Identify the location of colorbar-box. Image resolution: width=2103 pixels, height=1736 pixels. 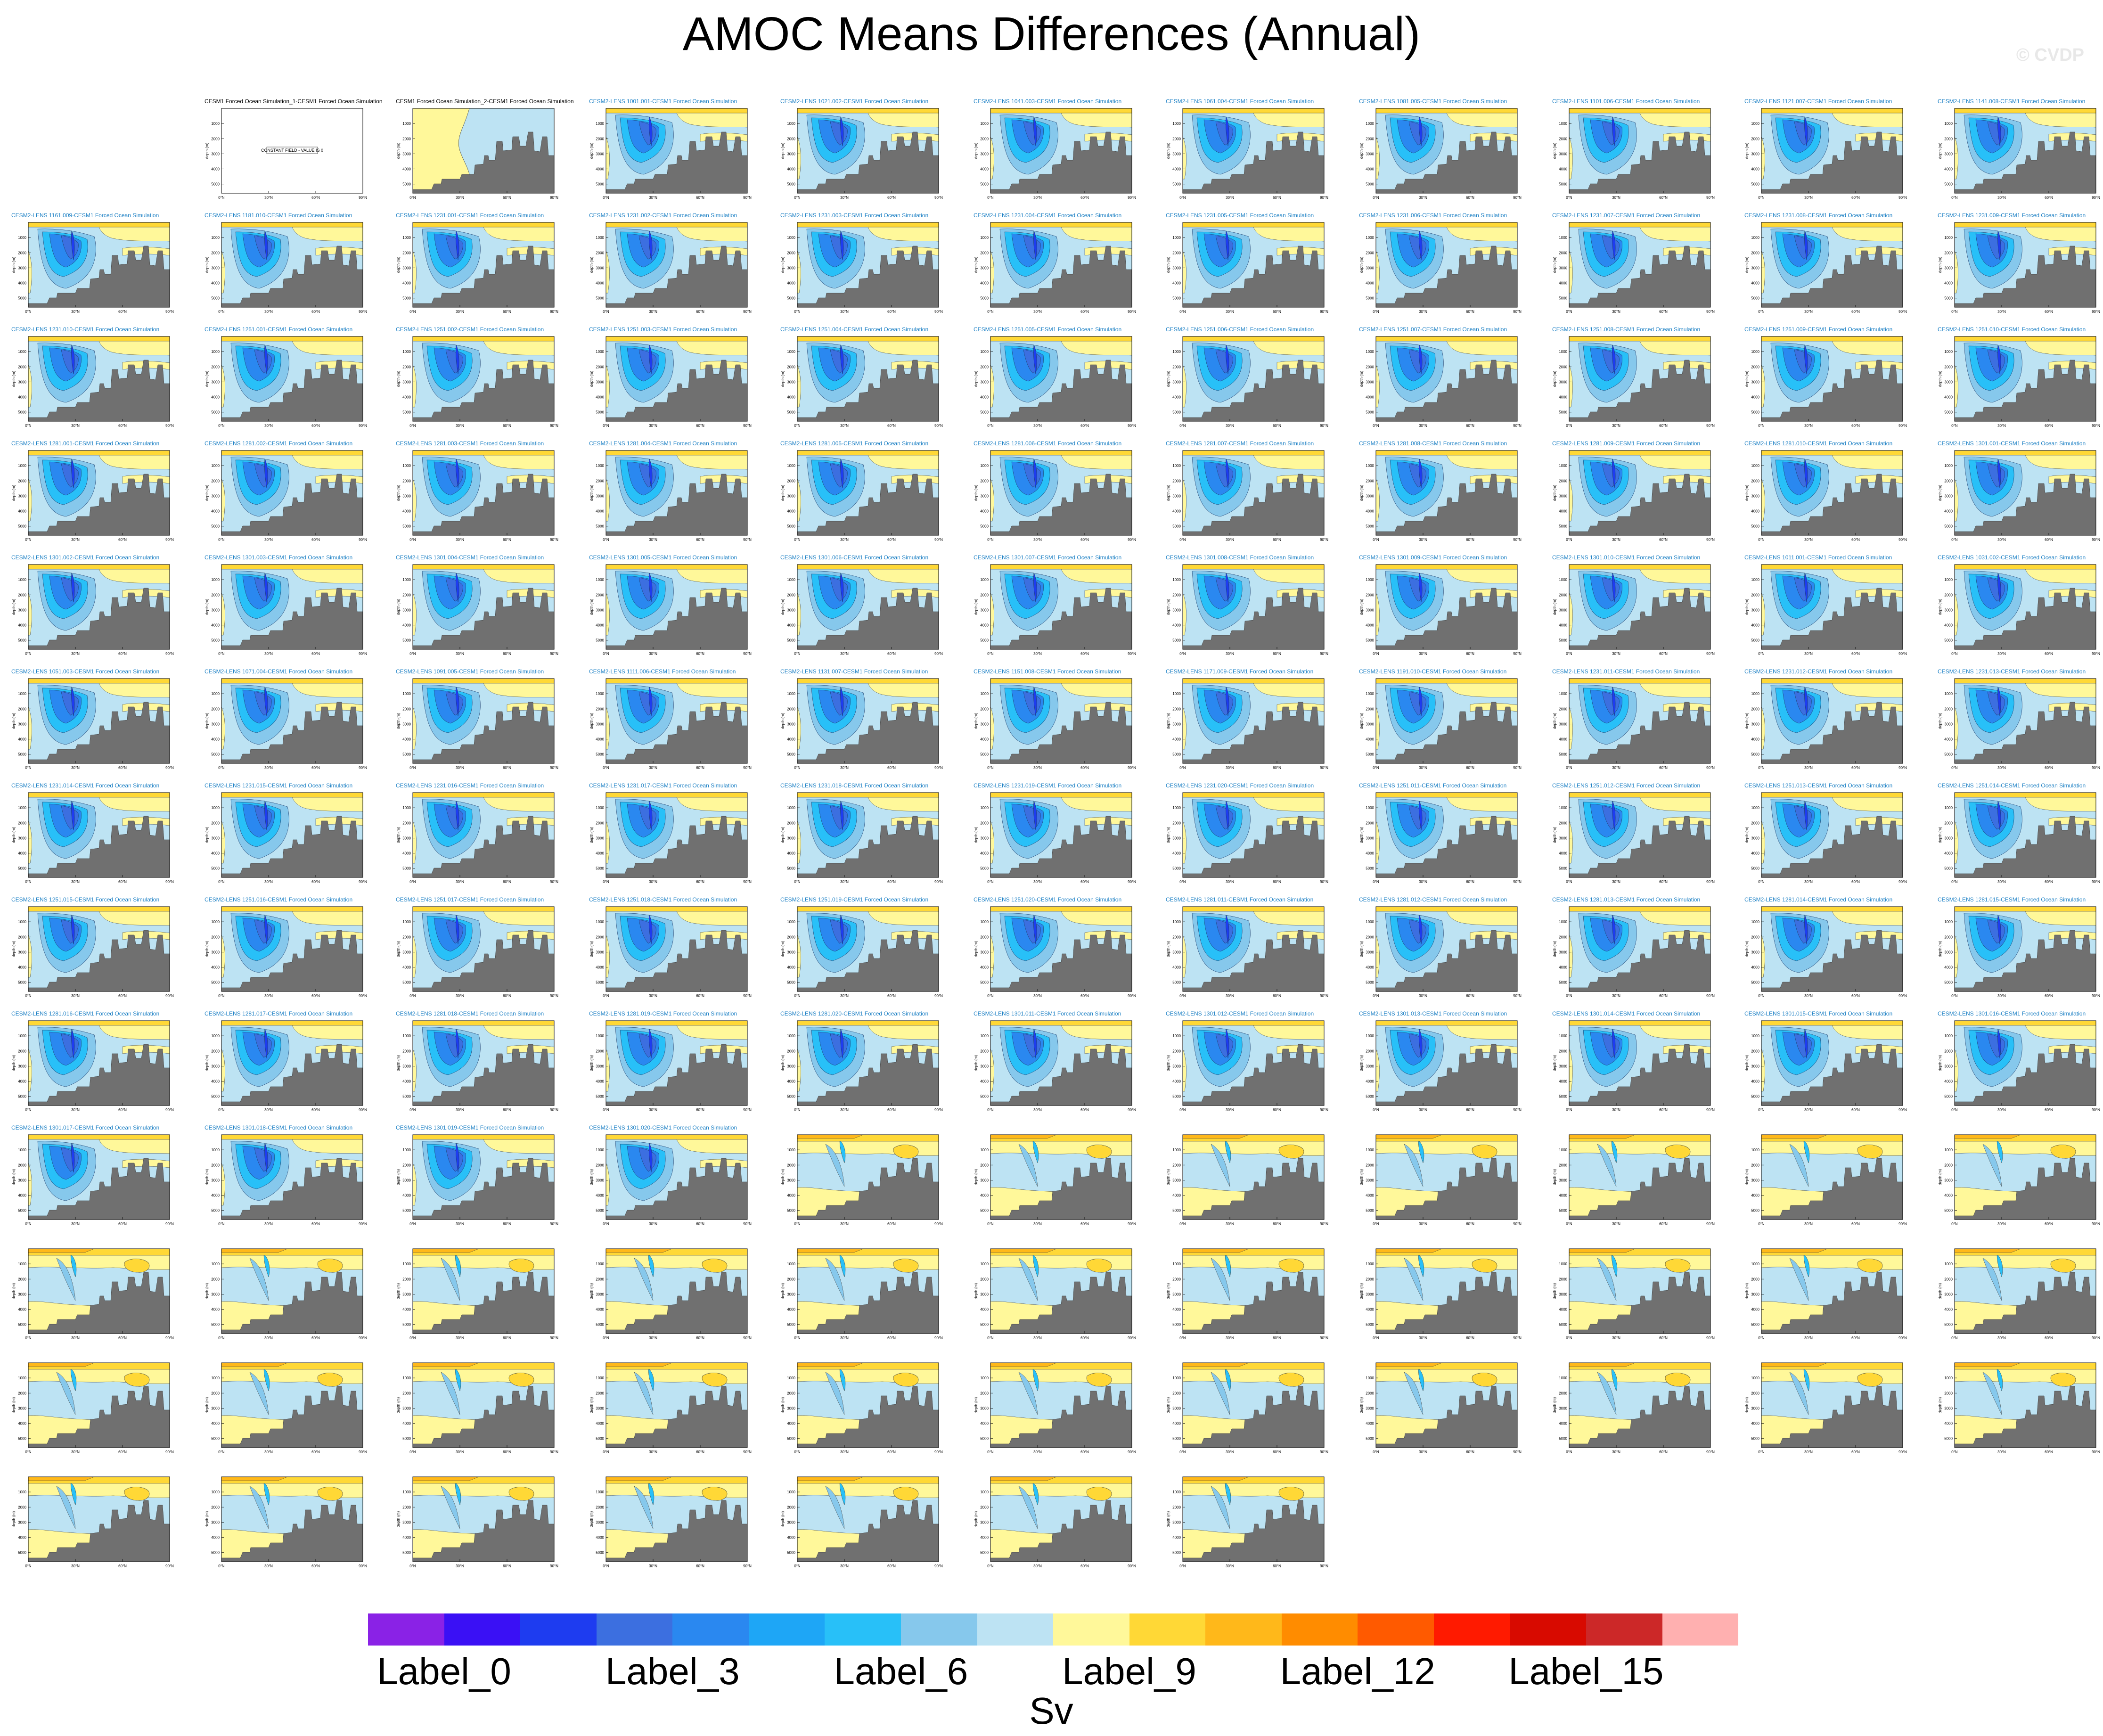
(1471, 1629).